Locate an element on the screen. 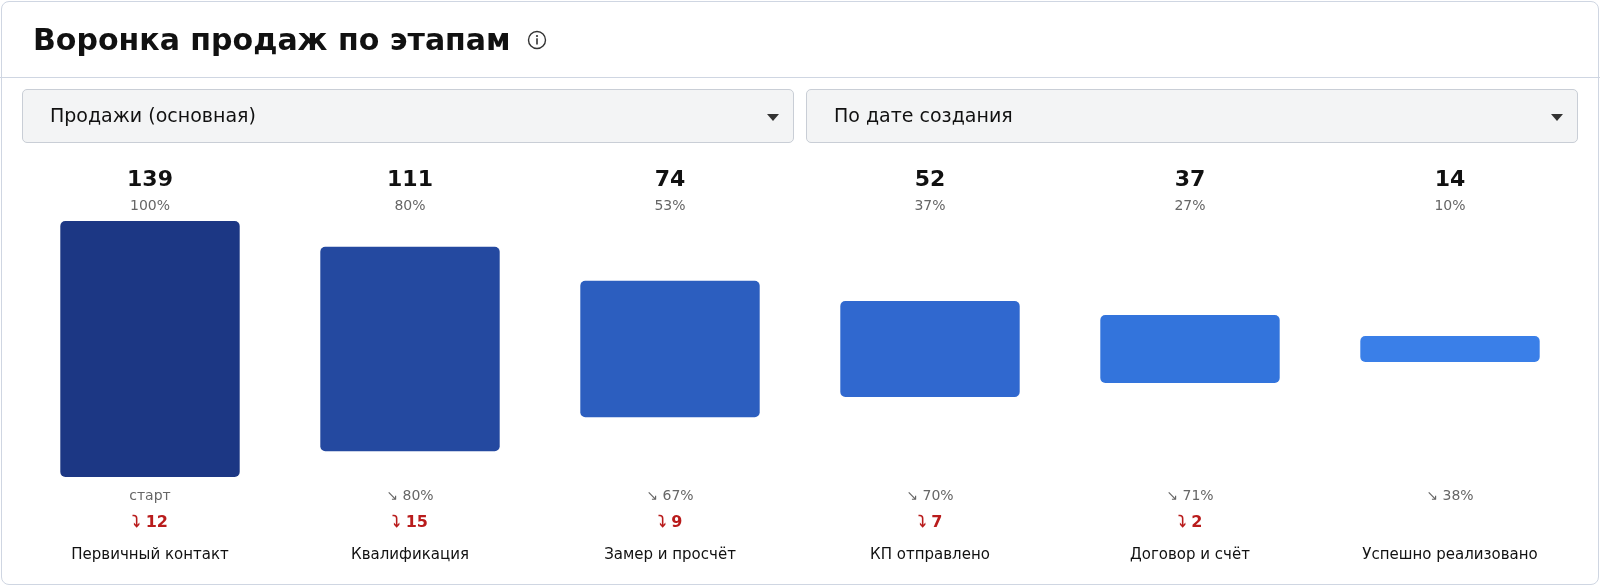  text: Воронка продаж по этапам is located at coordinates (272, 39).